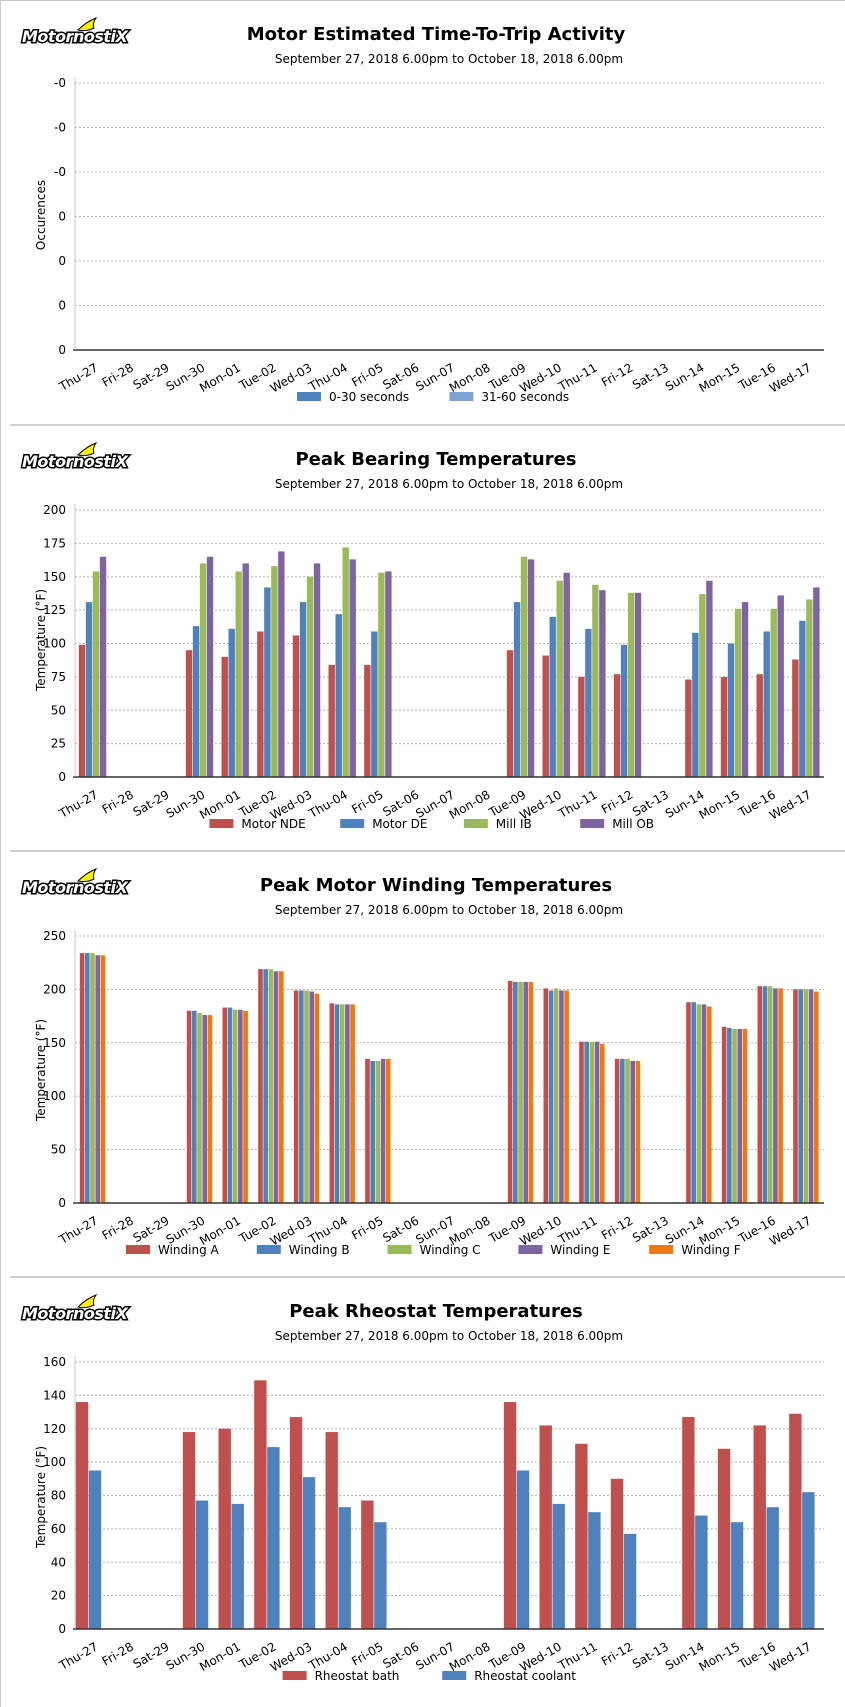 The image size is (845, 1707). Describe the element at coordinates (399, 824) in the screenshot. I see `legend-label: Motor DE` at that location.